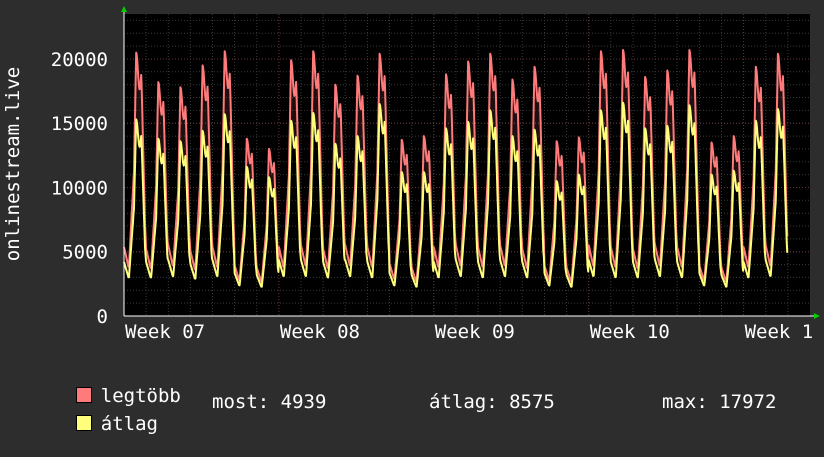 The height and width of the screenshot is (457, 824). I want to click on x-tick-label: Week 1, so click(779, 332).